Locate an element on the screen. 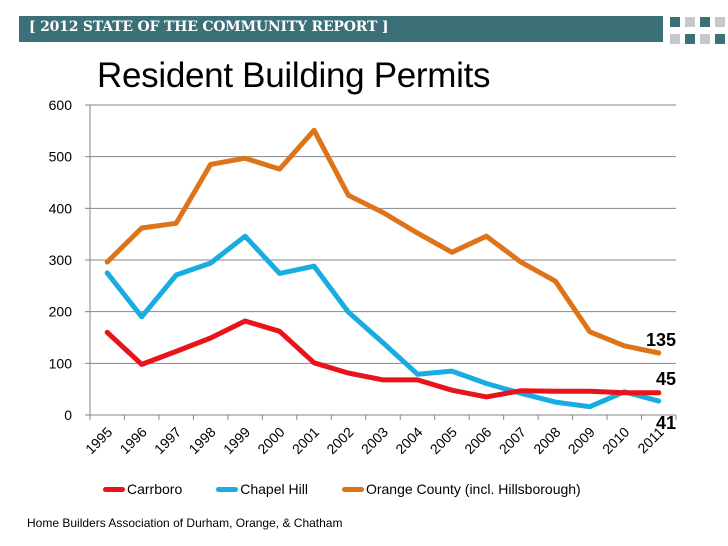 The width and height of the screenshot is (728, 546). x-tick-label: 2008 is located at coordinates (546, 440).